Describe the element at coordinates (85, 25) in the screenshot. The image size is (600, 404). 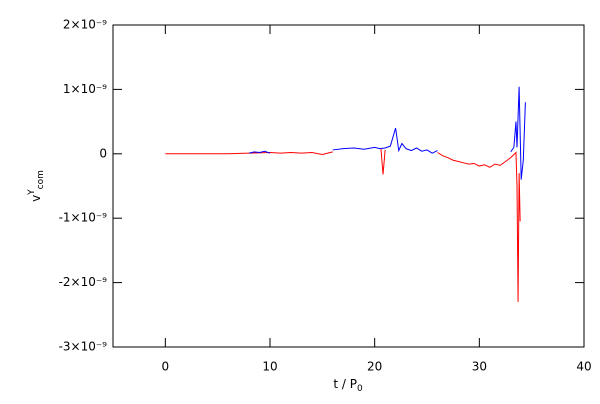
I see `y-tick-label: 2×10⁻⁹` at that location.